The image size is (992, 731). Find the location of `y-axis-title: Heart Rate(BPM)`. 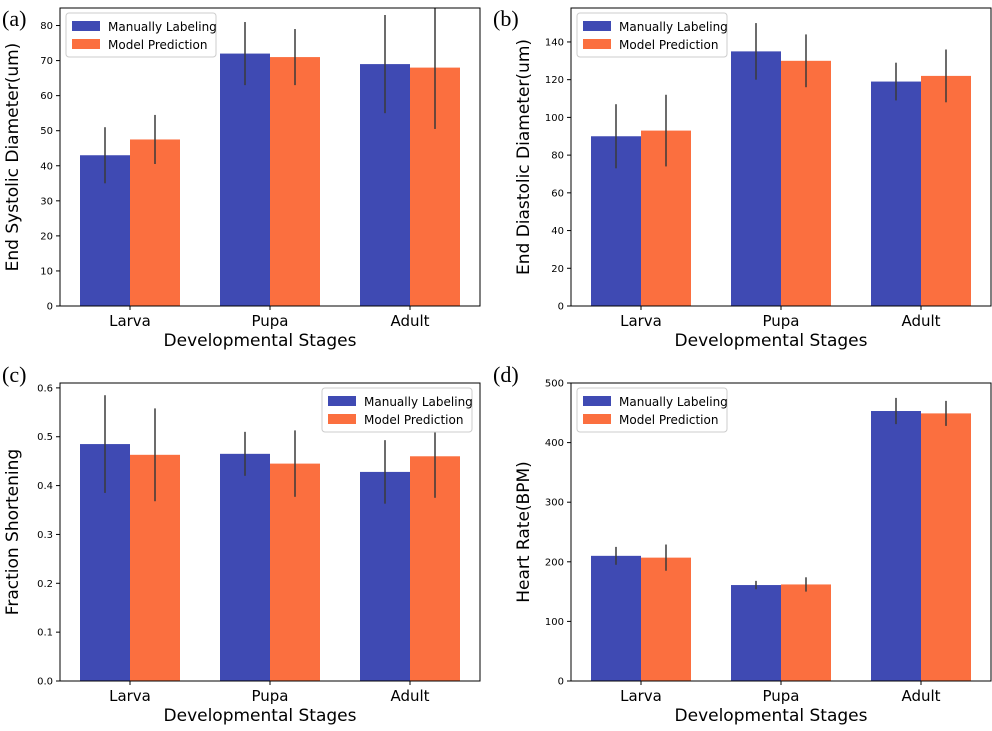

y-axis-title: Heart Rate(BPM) is located at coordinates (524, 532).